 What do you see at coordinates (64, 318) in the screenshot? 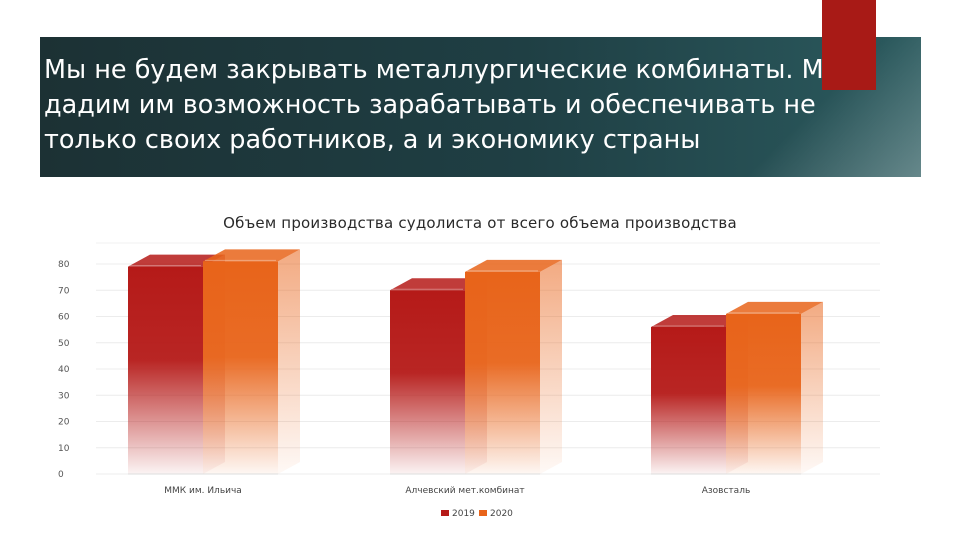
I see `y-tick-label: 60` at bounding box center [64, 318].